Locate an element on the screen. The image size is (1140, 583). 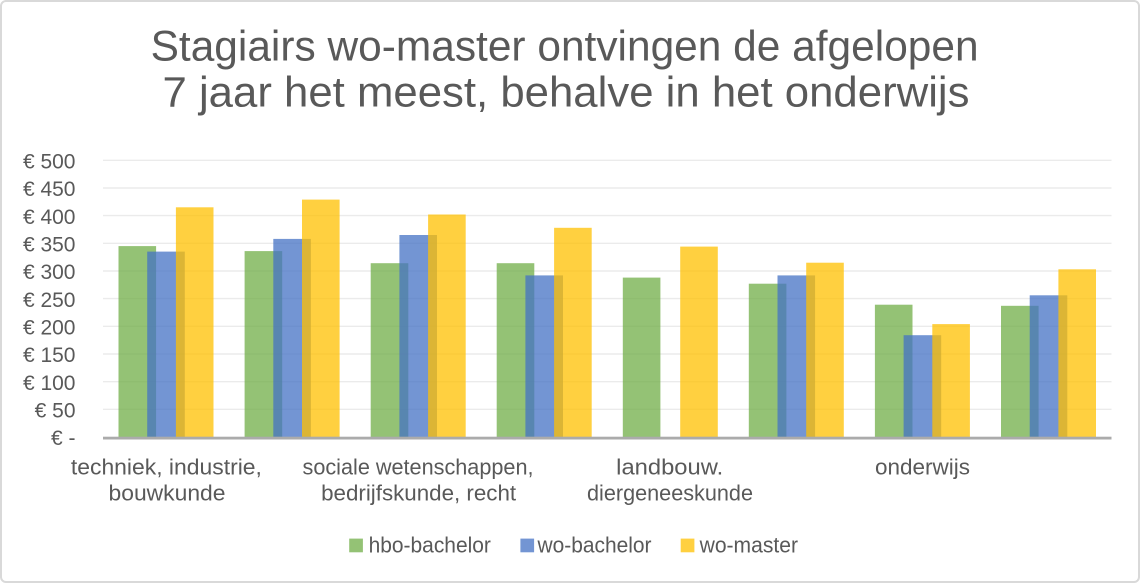
svg-text: € 400 is located at coordinates (49, 217).